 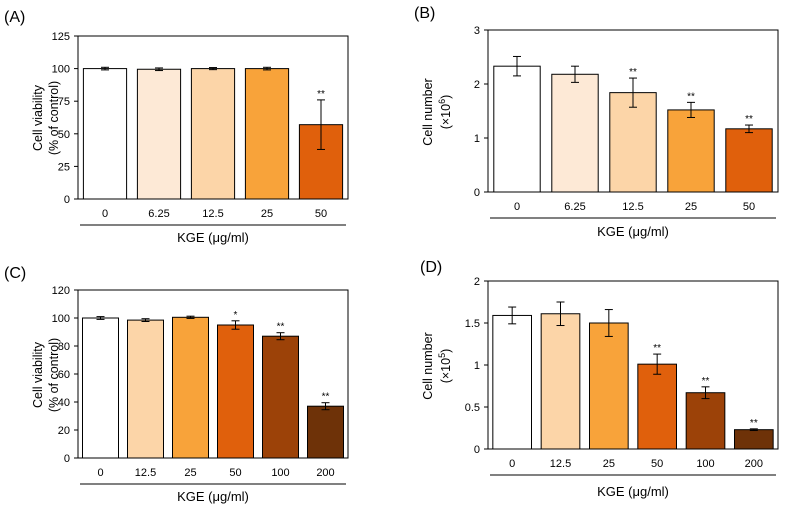 I want to click on y-tick-label: 50, so click(x=64, y=135).